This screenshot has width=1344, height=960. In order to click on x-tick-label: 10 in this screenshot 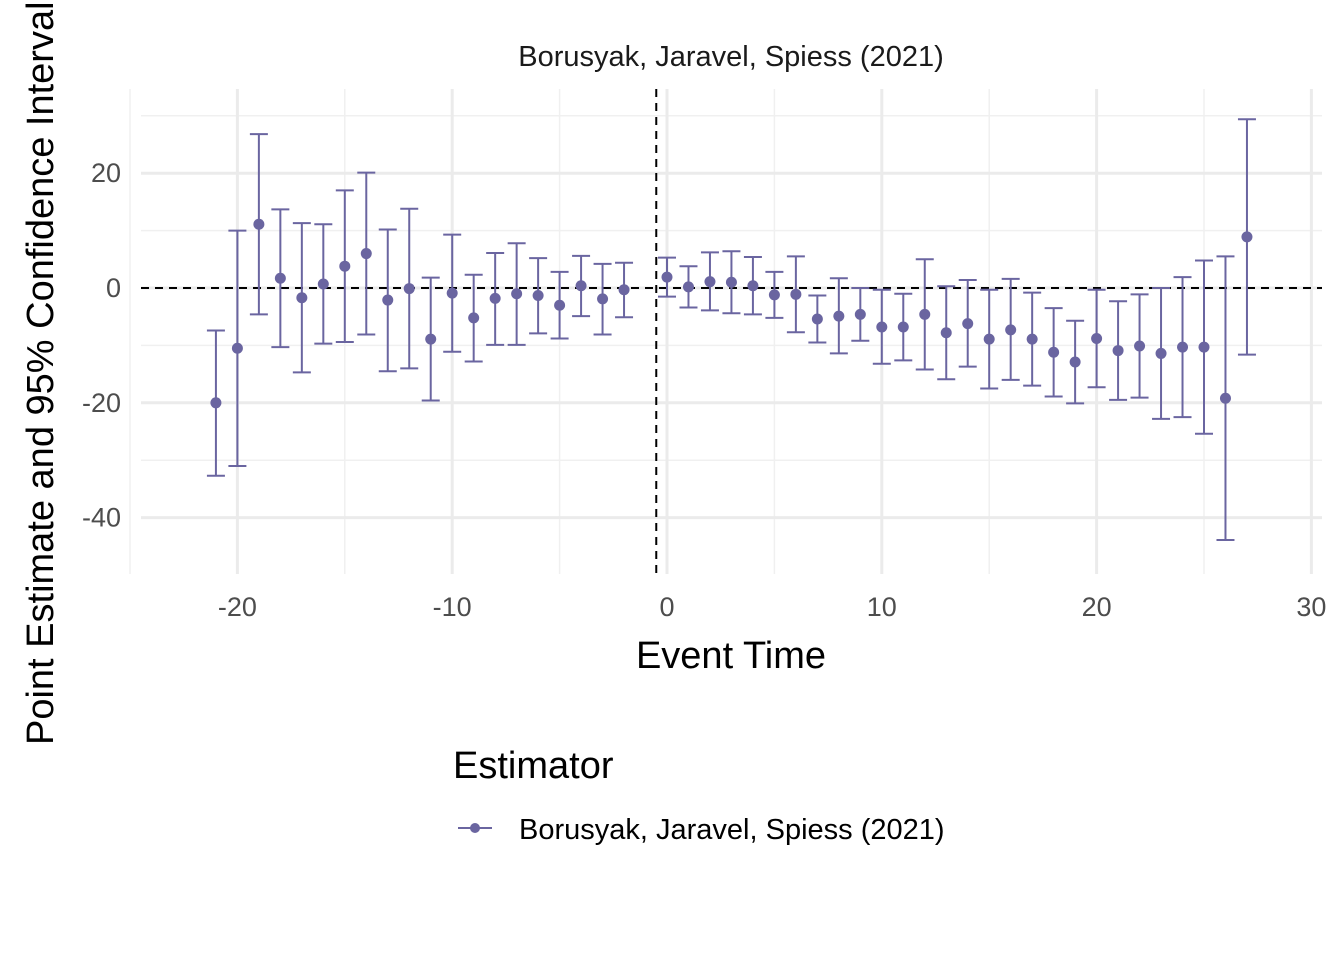, I will do `click(882, 607)`.